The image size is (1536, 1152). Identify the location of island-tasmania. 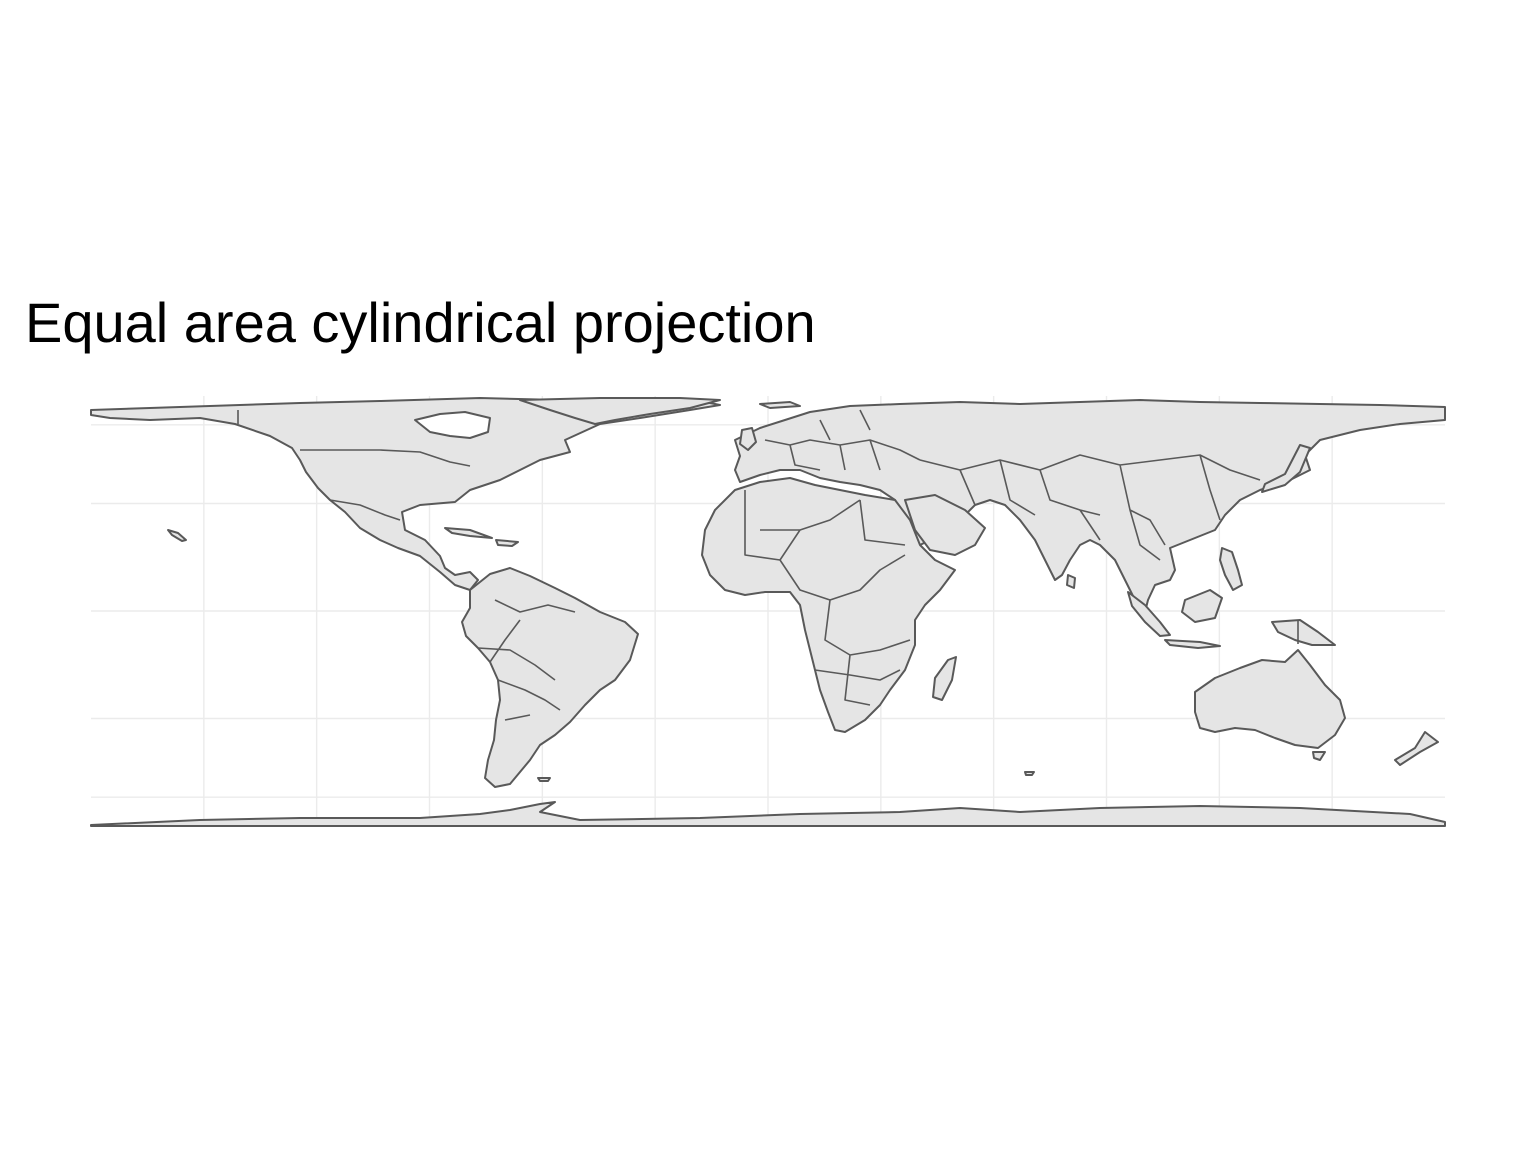
(1319, 756).